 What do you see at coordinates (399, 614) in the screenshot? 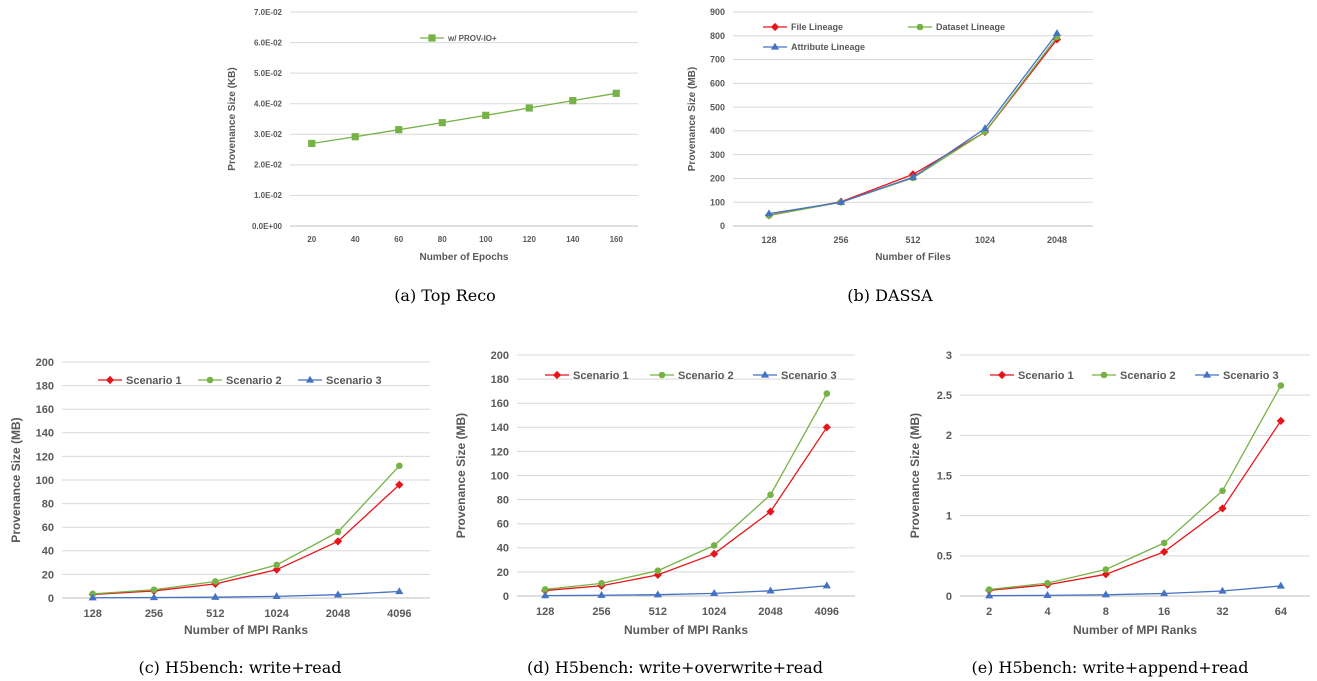
I see `x-tick-label: 4096` at bounding box center [399, 614].